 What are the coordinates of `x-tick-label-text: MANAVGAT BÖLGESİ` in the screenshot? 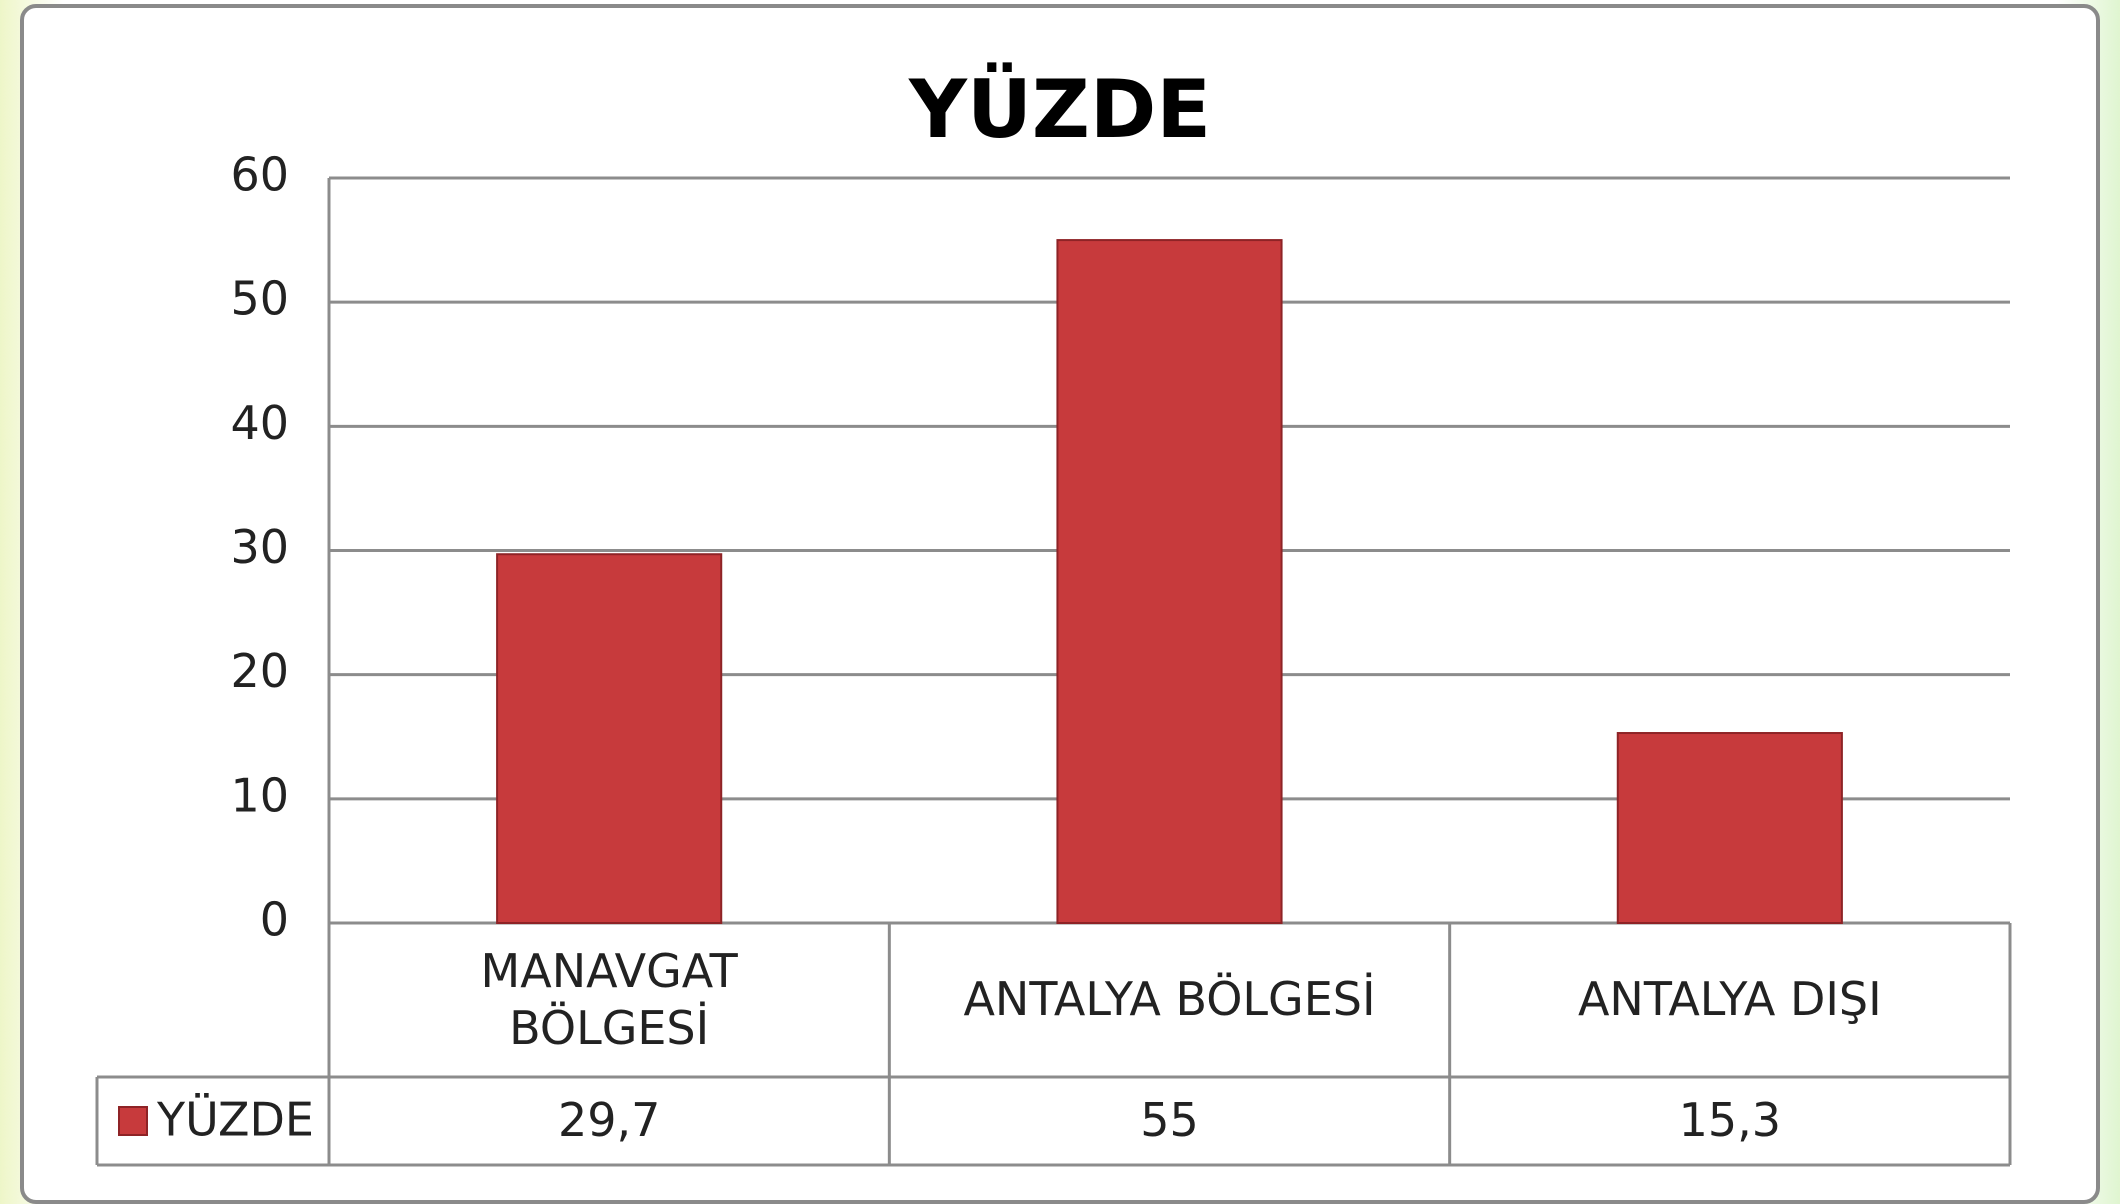 It's located at (609, 999).